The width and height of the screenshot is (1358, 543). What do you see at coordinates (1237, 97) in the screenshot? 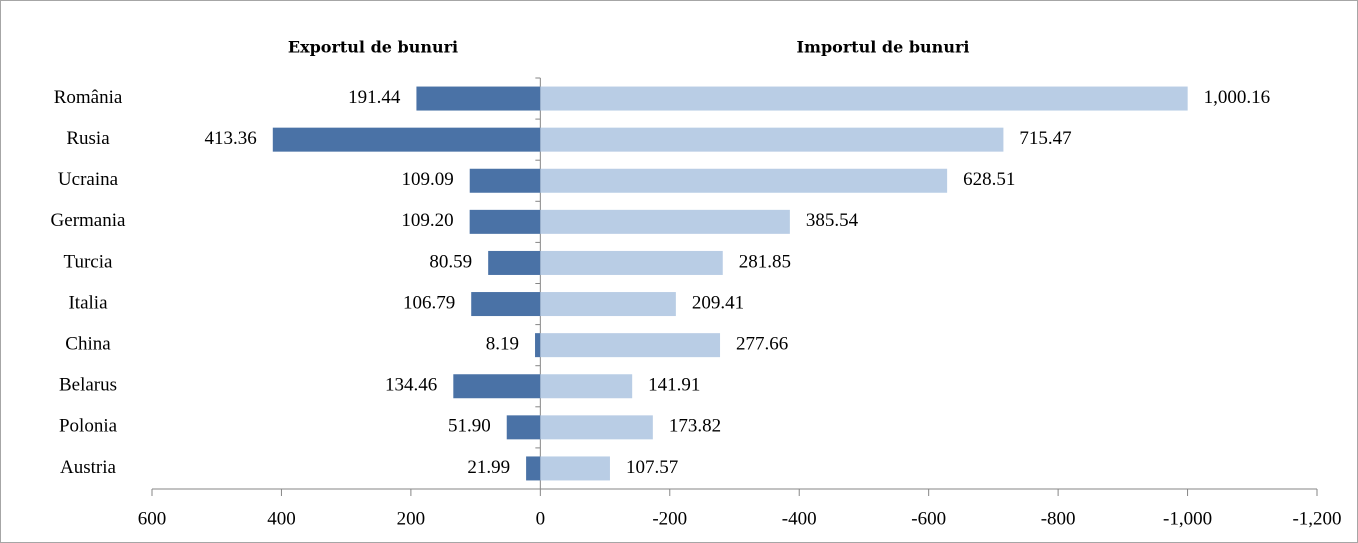
I see `value-label: 1,000.16` at bounding box center [1237, 97].